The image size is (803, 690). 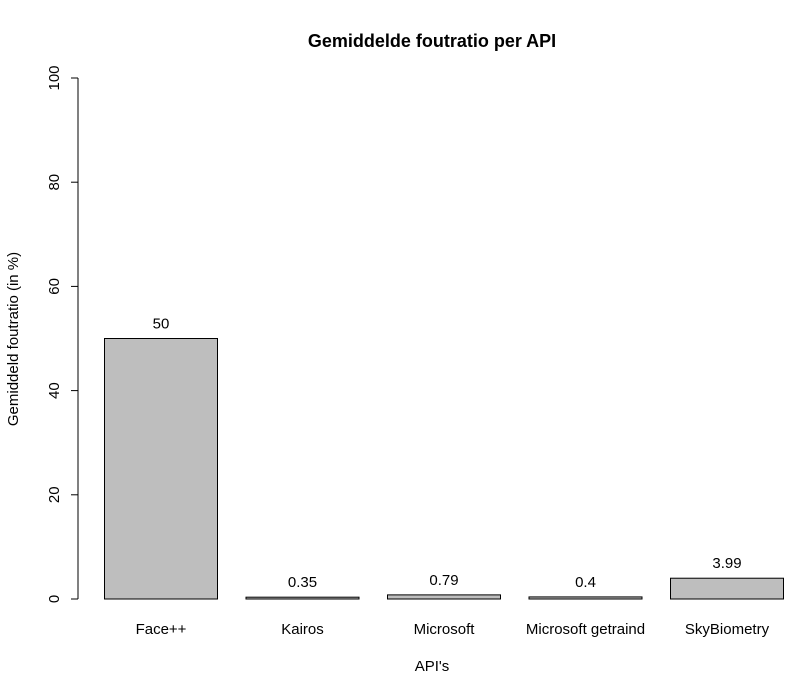 I want to click on y-tick-label: 20, so click(x=54, y=494).